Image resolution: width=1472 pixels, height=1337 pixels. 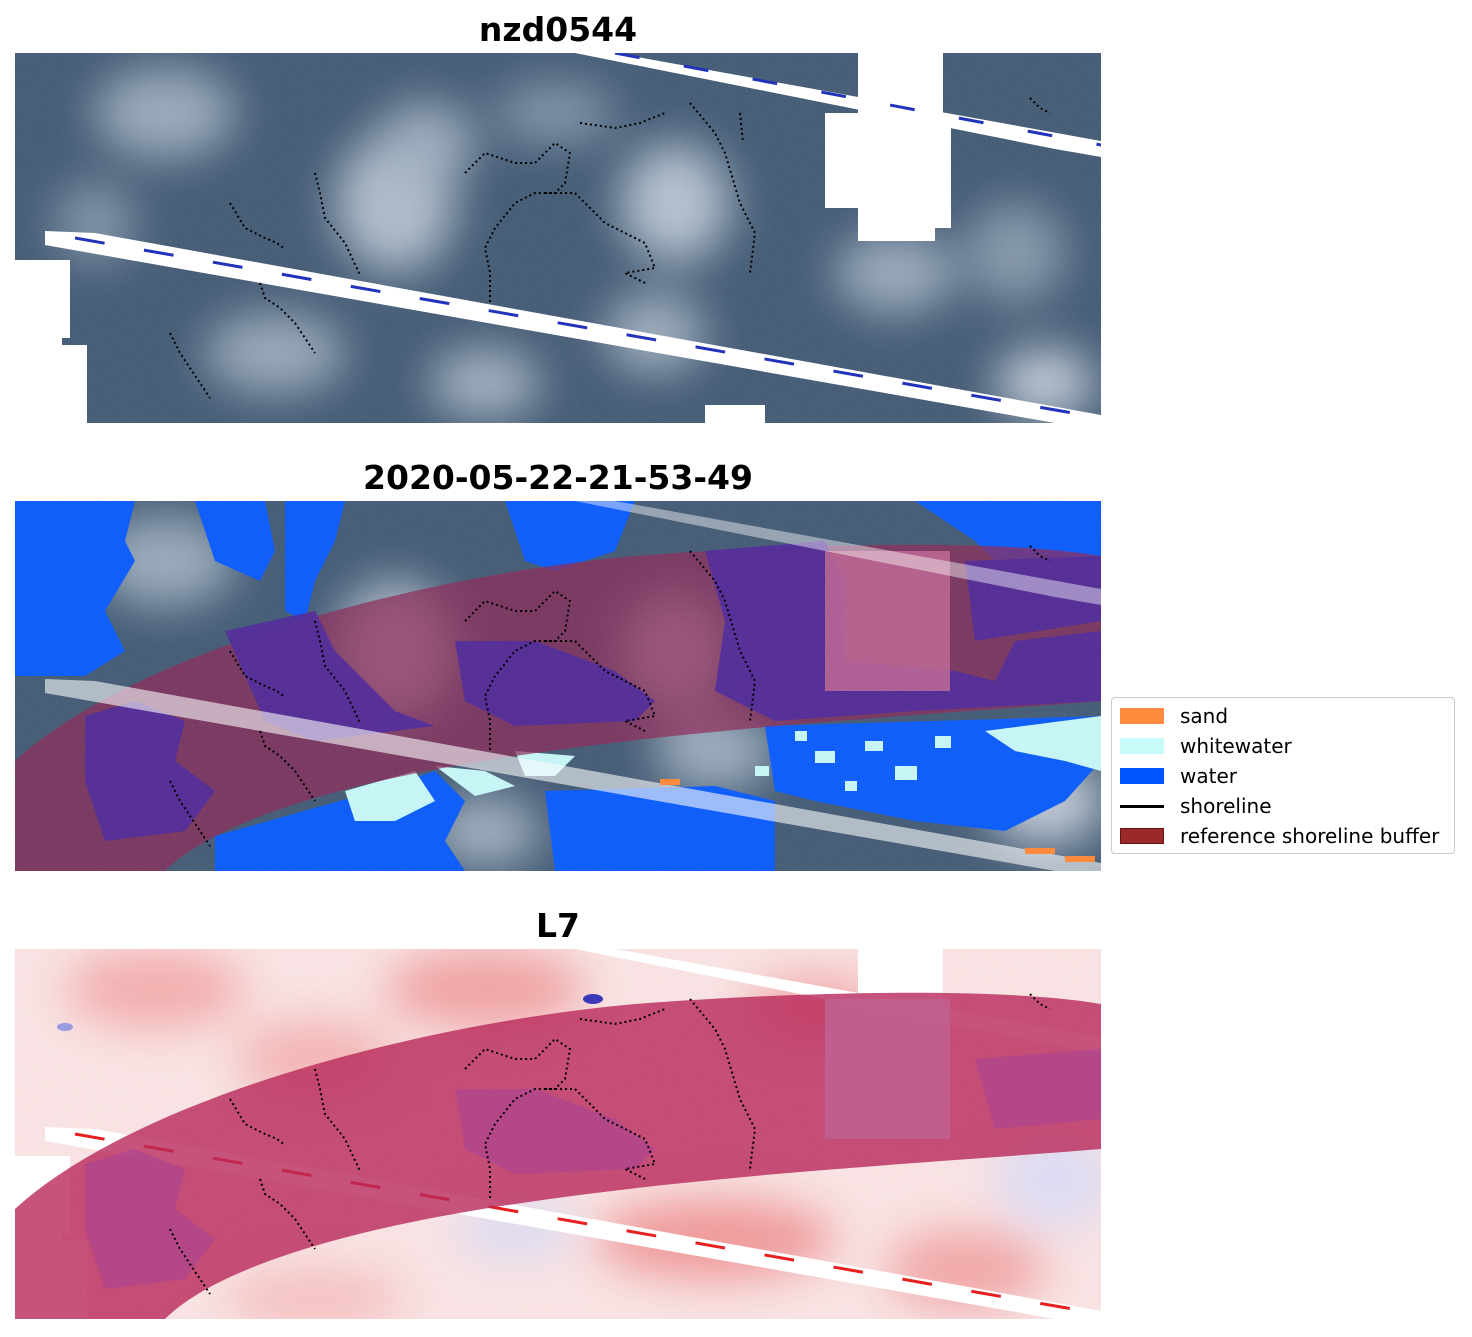 What do you see at coordinates (558, 477) in the screenshot?
I see `middle-panel-title: 2020-05-22-21-53-49` at bounding box center [558, 477].